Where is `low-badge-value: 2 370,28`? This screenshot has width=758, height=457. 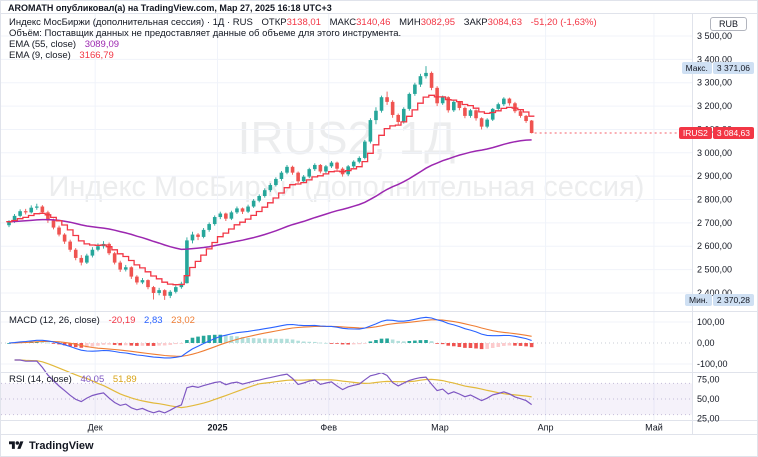 low-badge-value: 2 370,28 is located at coordinates (733, 300).